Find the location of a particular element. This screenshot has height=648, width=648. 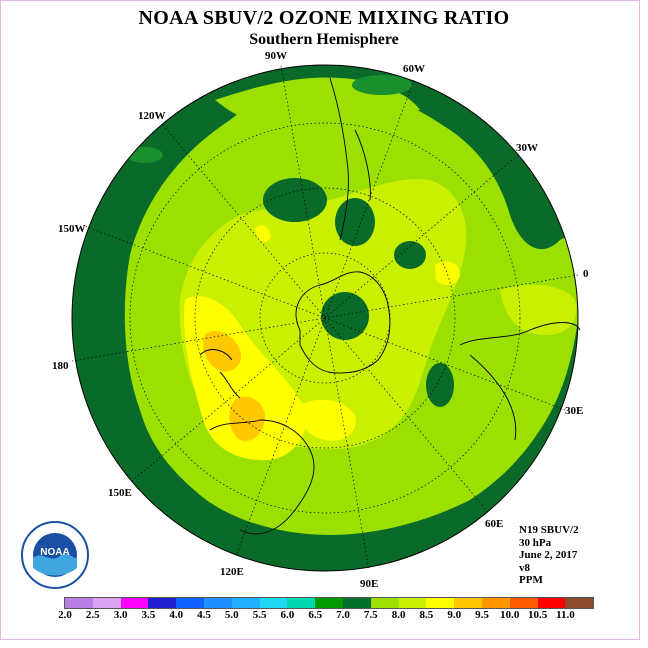

colorbar-tick-label: 8.5 is located at coordinates (426, 615).